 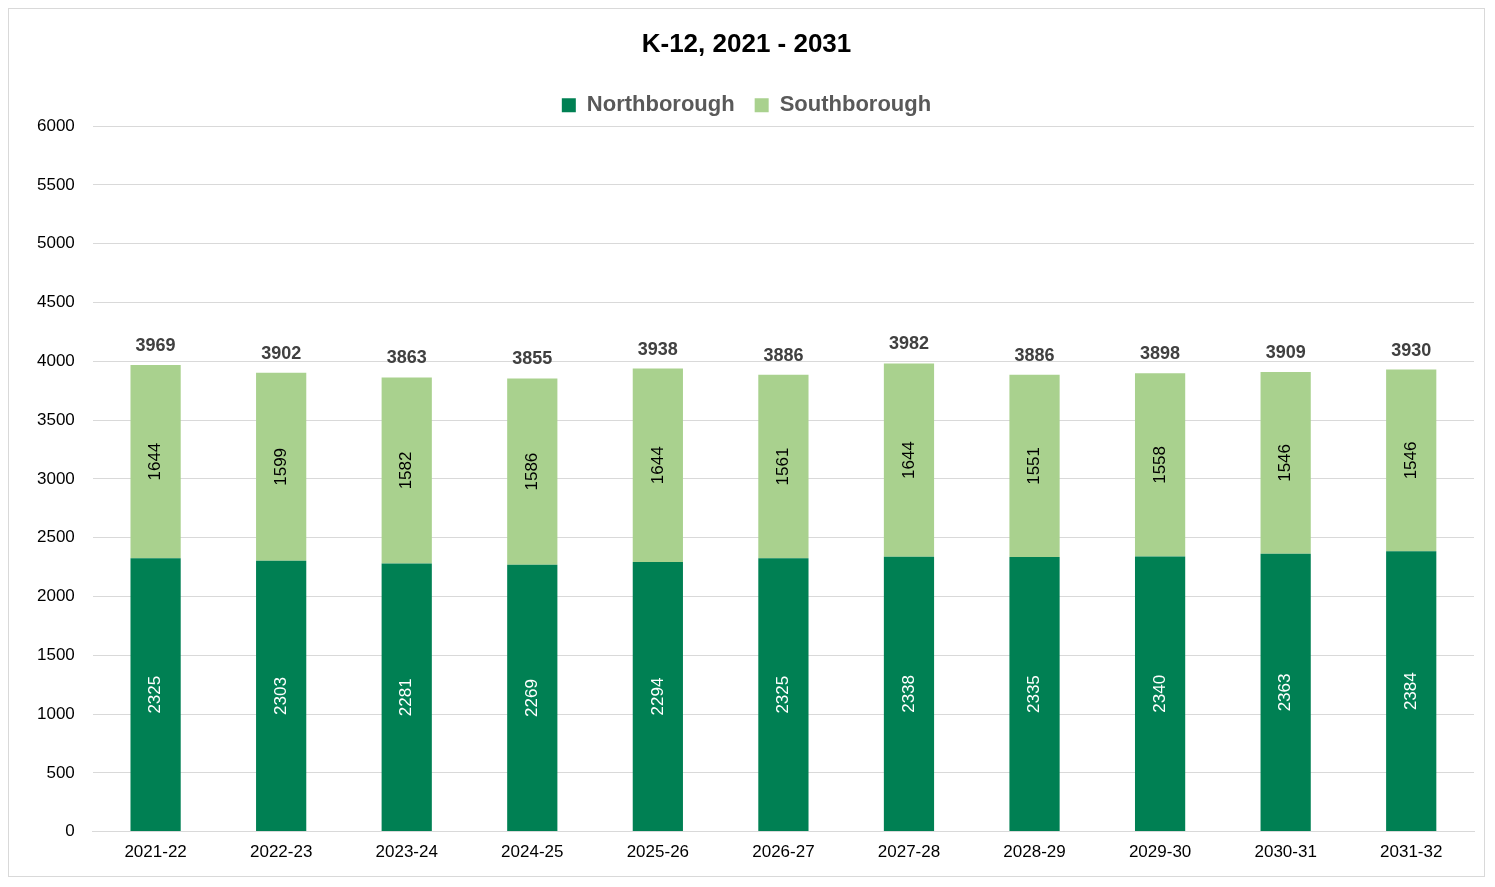 What do you see at coordinates (532, 852) in the screenshot?
I see `x-tick-label: 2024-25` at bounding box center [532, 852].